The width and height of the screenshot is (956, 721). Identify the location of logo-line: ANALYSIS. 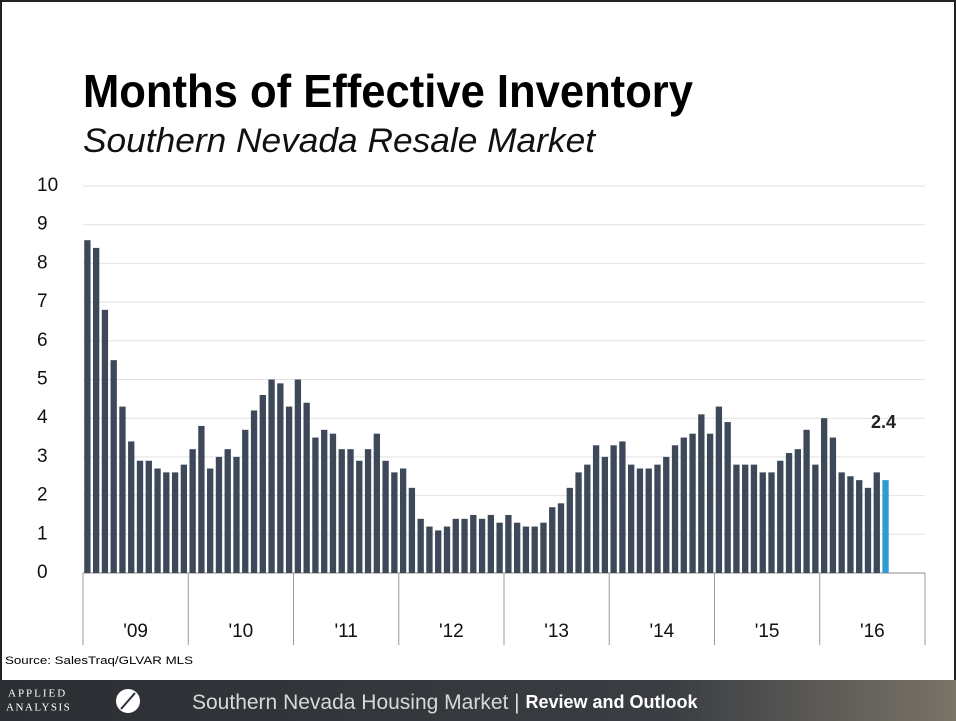
(38, 708).